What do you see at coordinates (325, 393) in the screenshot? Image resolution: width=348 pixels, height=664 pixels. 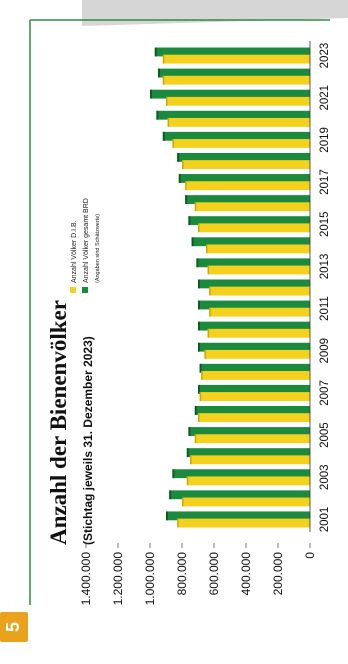 I see `category-label: 2007` at bounding box center [325, 393].